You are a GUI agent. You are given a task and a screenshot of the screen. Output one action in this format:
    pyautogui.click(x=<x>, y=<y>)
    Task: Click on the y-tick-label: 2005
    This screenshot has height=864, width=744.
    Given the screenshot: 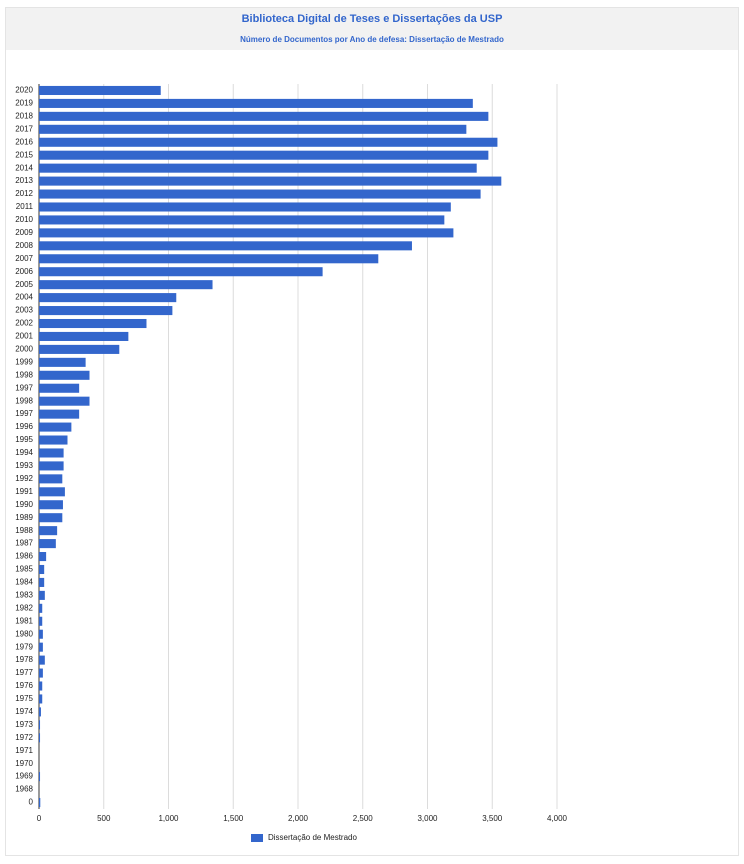 What is the action you would take?
    pyautogui.click(x=24, y=284)
    